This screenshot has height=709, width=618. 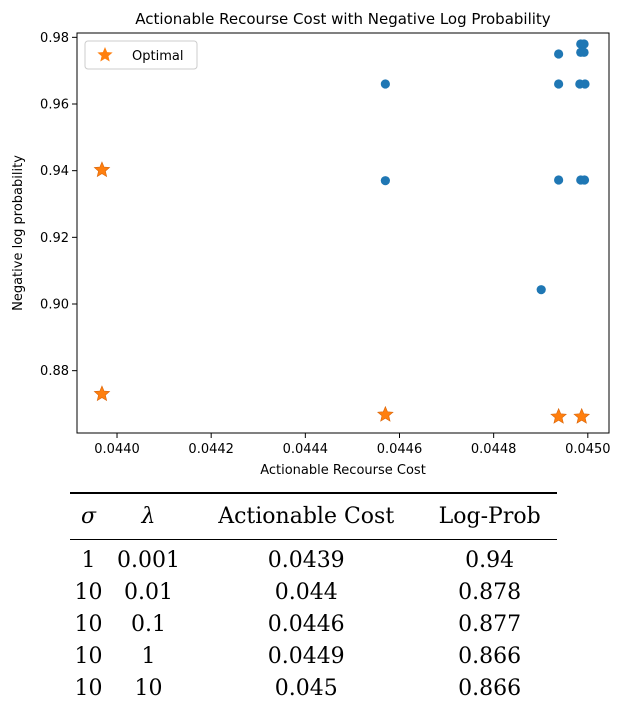 I want to click on y-tick-label: 0.96, so click(x=54, y=105).